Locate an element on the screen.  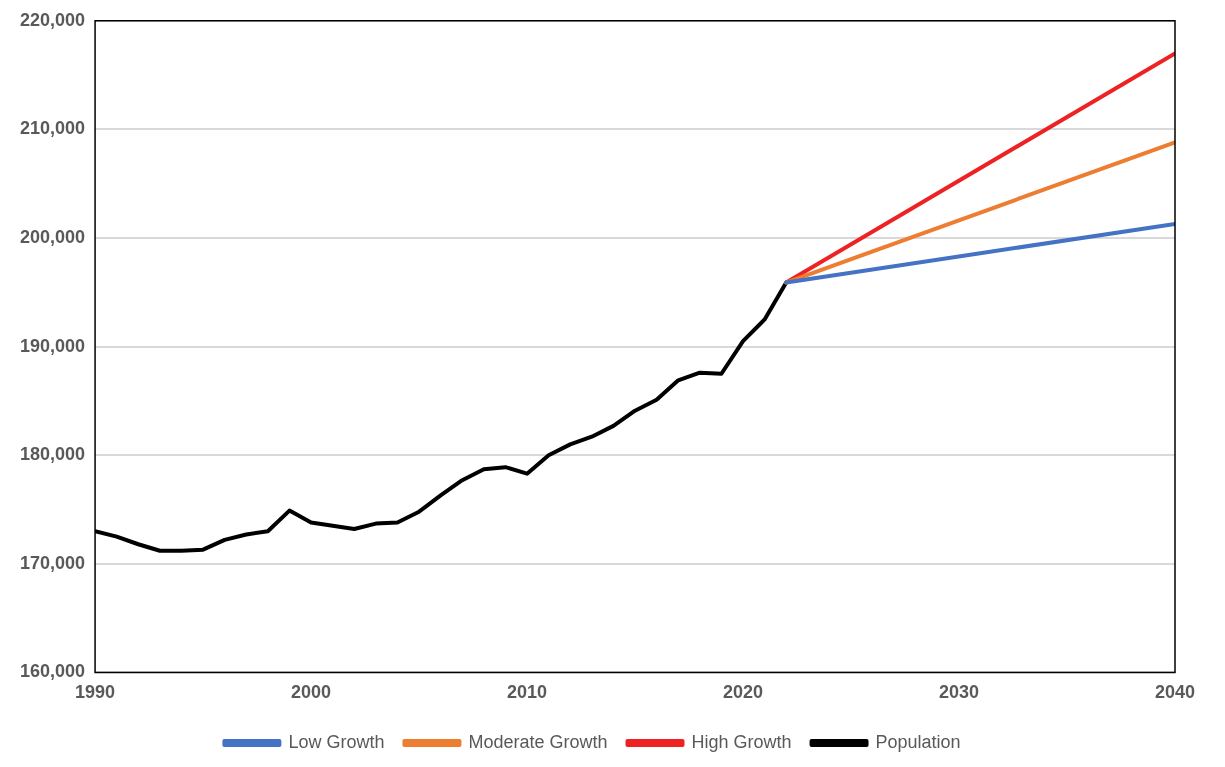
y-tick-label: 190,000 is located at coordinates (52, 345).